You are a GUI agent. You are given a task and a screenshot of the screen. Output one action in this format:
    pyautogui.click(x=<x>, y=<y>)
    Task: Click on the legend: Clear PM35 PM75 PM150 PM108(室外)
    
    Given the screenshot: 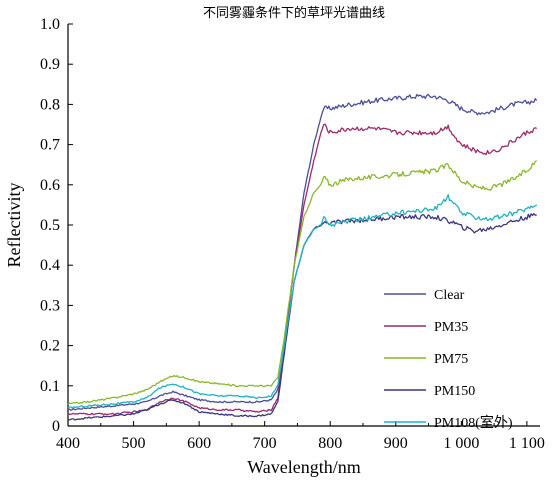 What is the action you would take?
    pyautogui.click(x=448, y=359)
    